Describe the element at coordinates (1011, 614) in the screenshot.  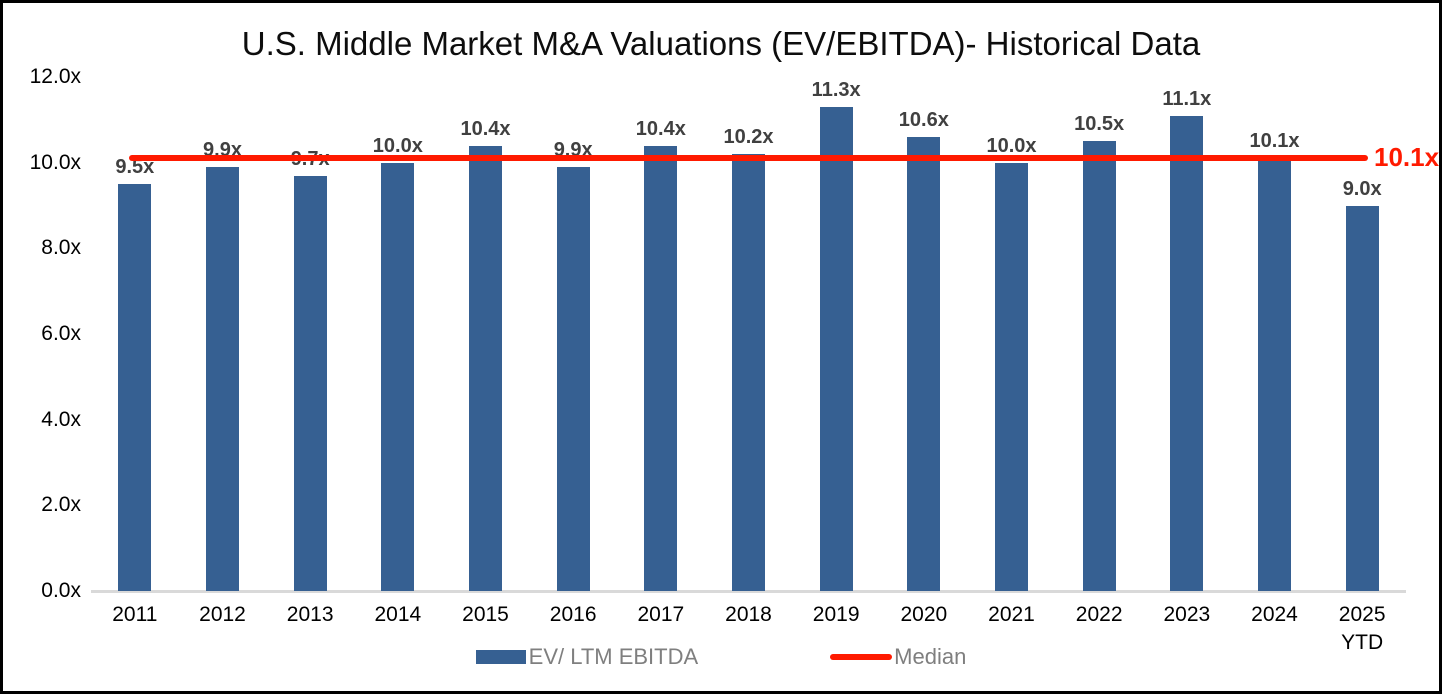
I see `x-axis-tick-label: 2021` at that location.